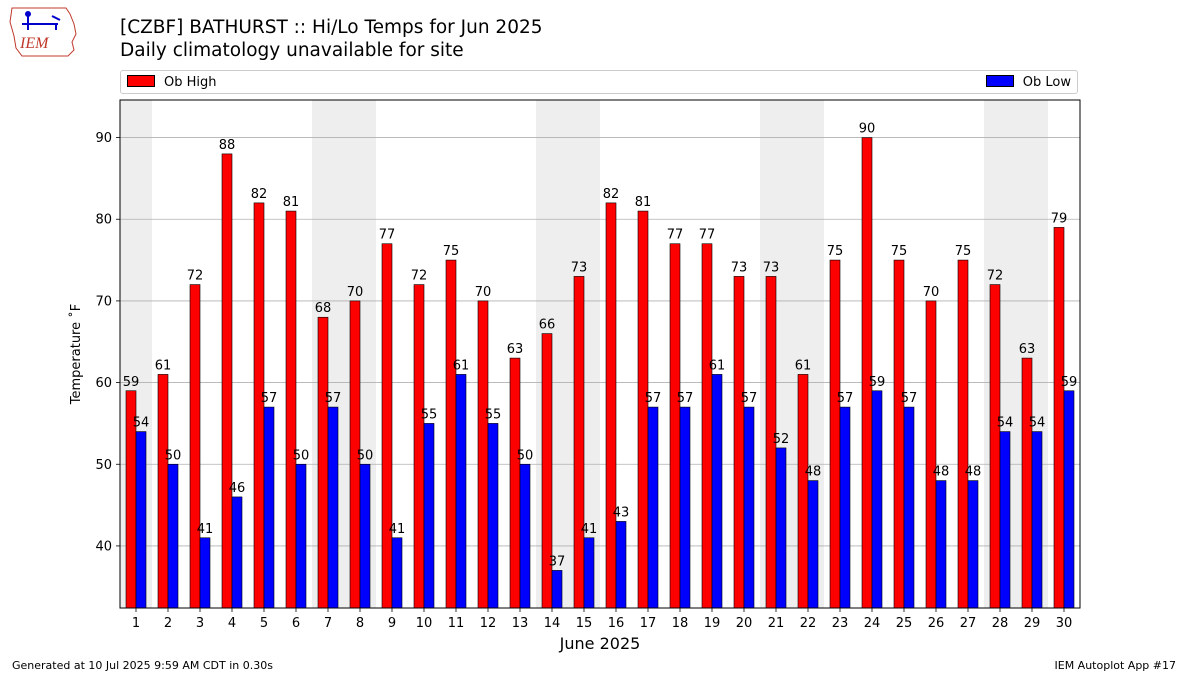  What do you see at coordinates (968, 623) in the screenshot?
I see `x-tick-label: 27` at bounding box center [968, 623].